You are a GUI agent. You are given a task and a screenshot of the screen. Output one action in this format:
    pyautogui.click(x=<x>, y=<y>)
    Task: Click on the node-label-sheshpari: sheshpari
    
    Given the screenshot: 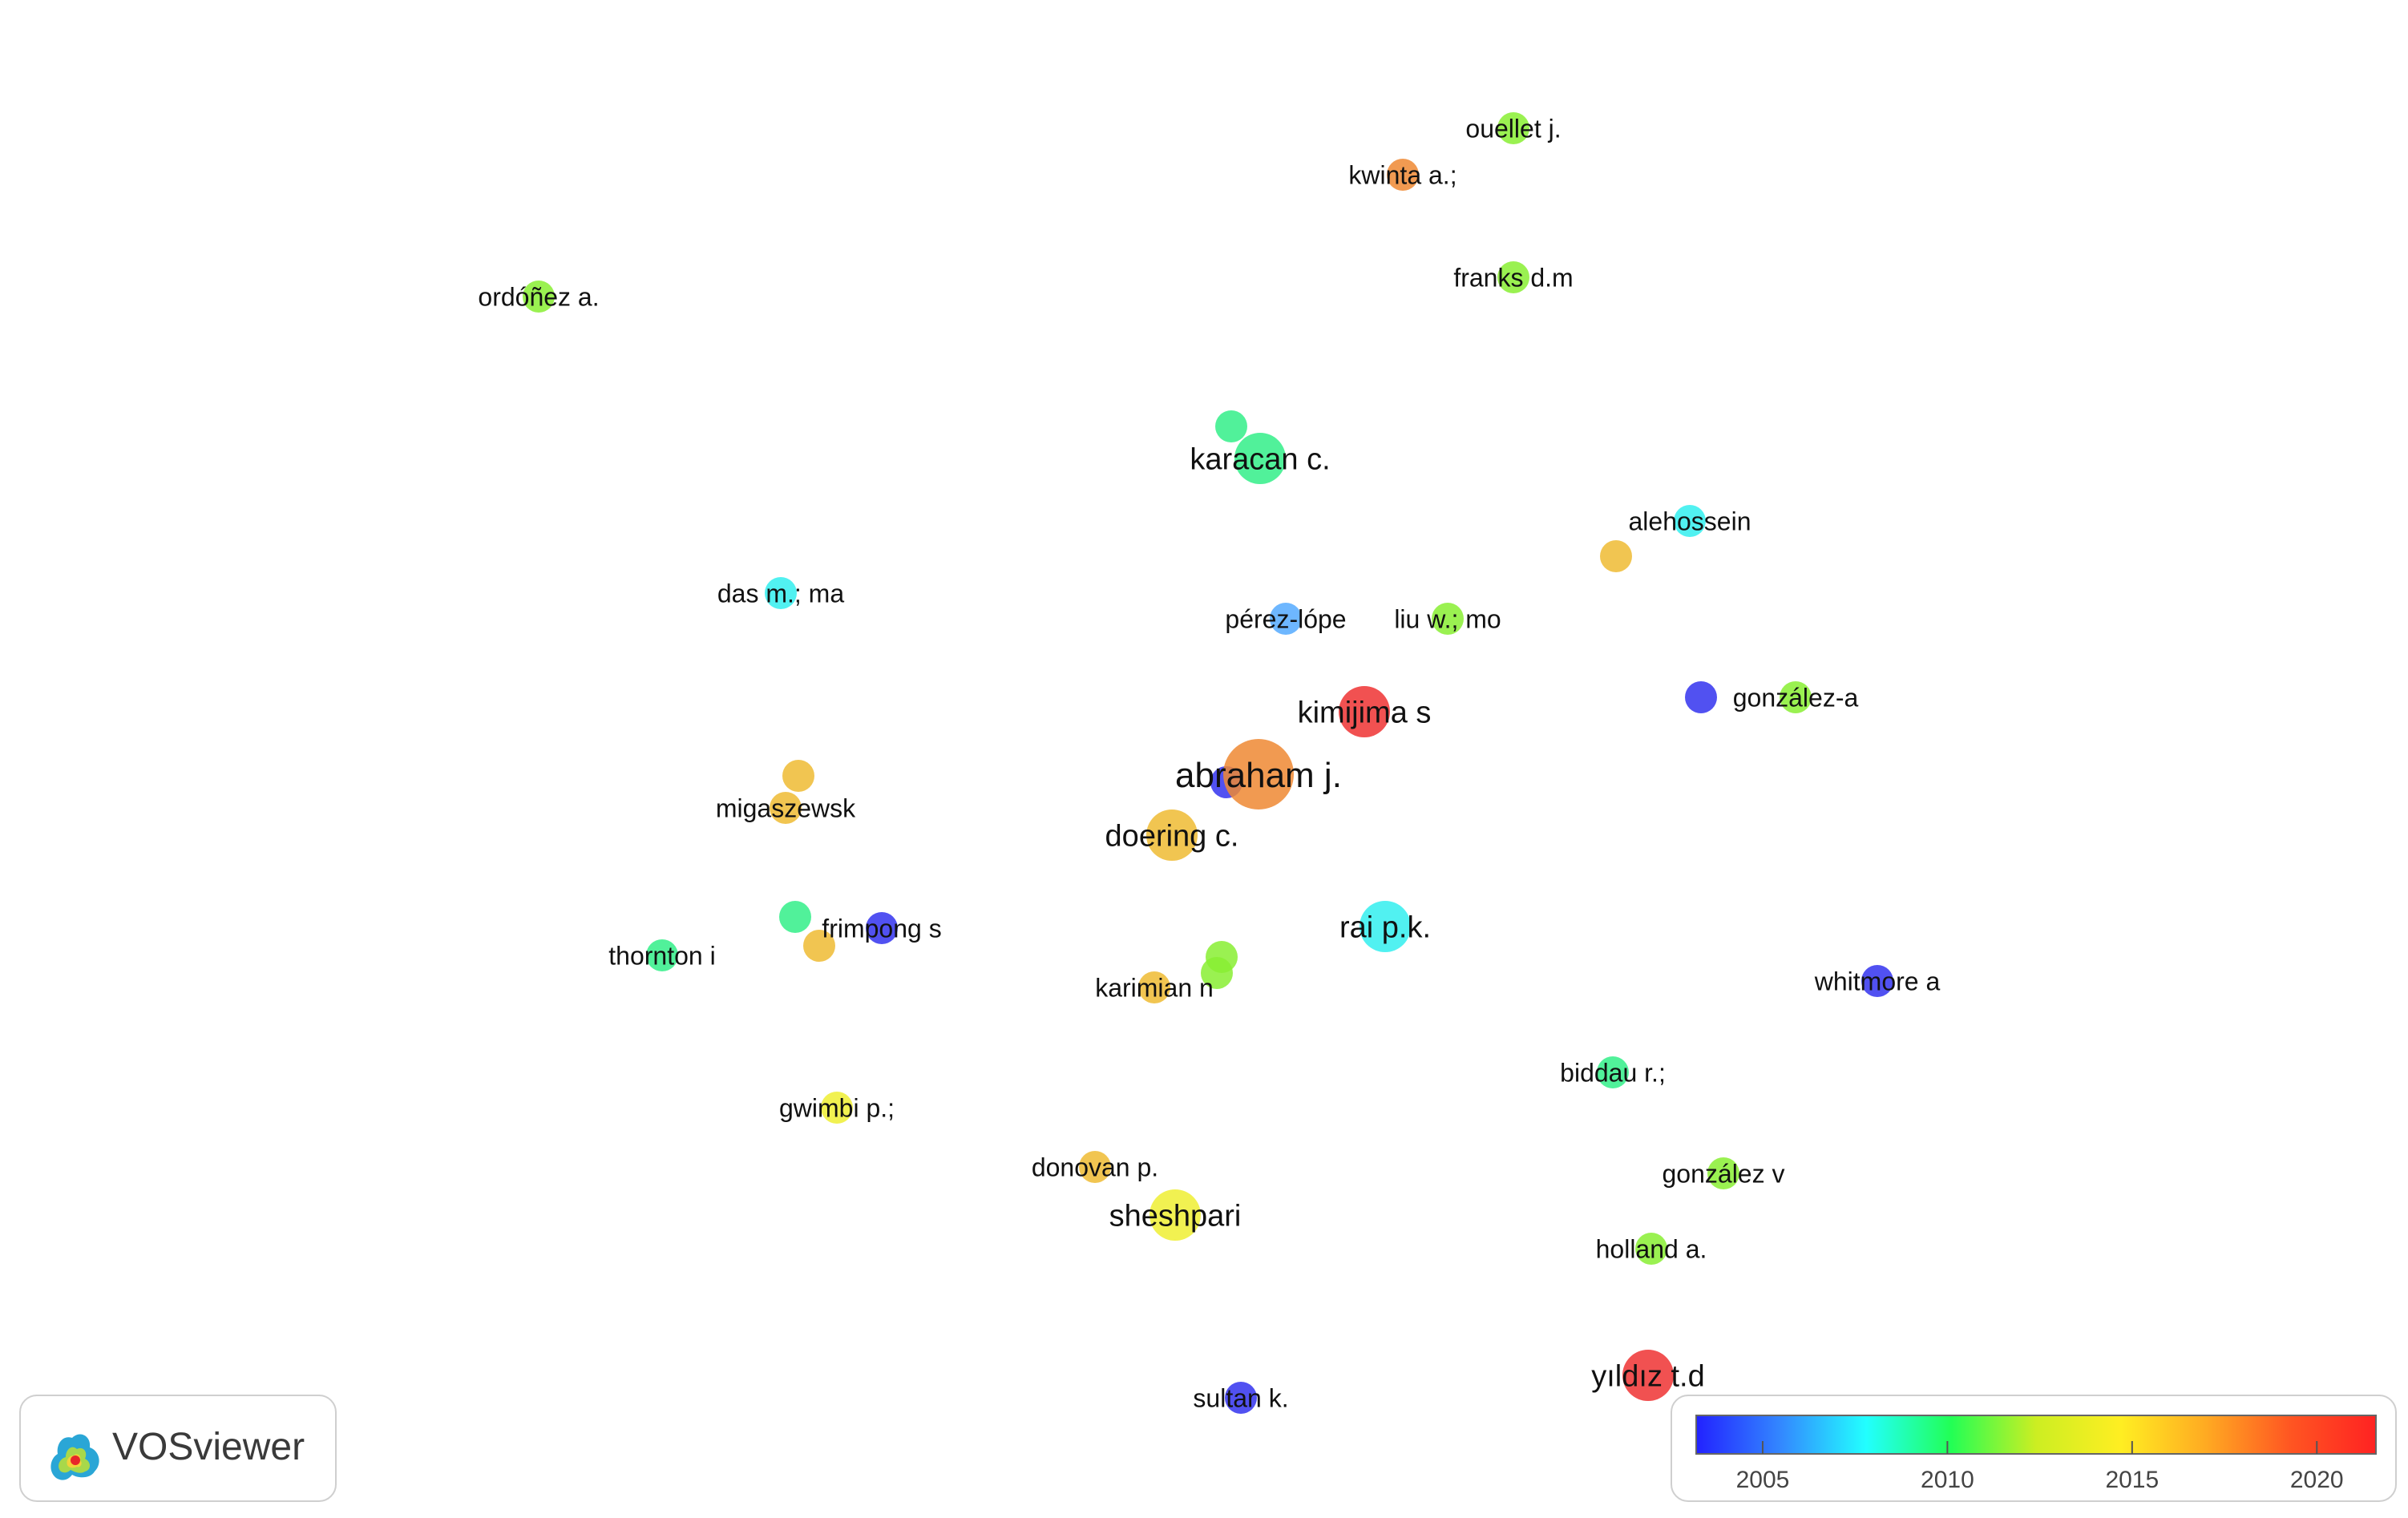 What is the action you would take?
    pyautogui.click(x=1175, y=1216)
    